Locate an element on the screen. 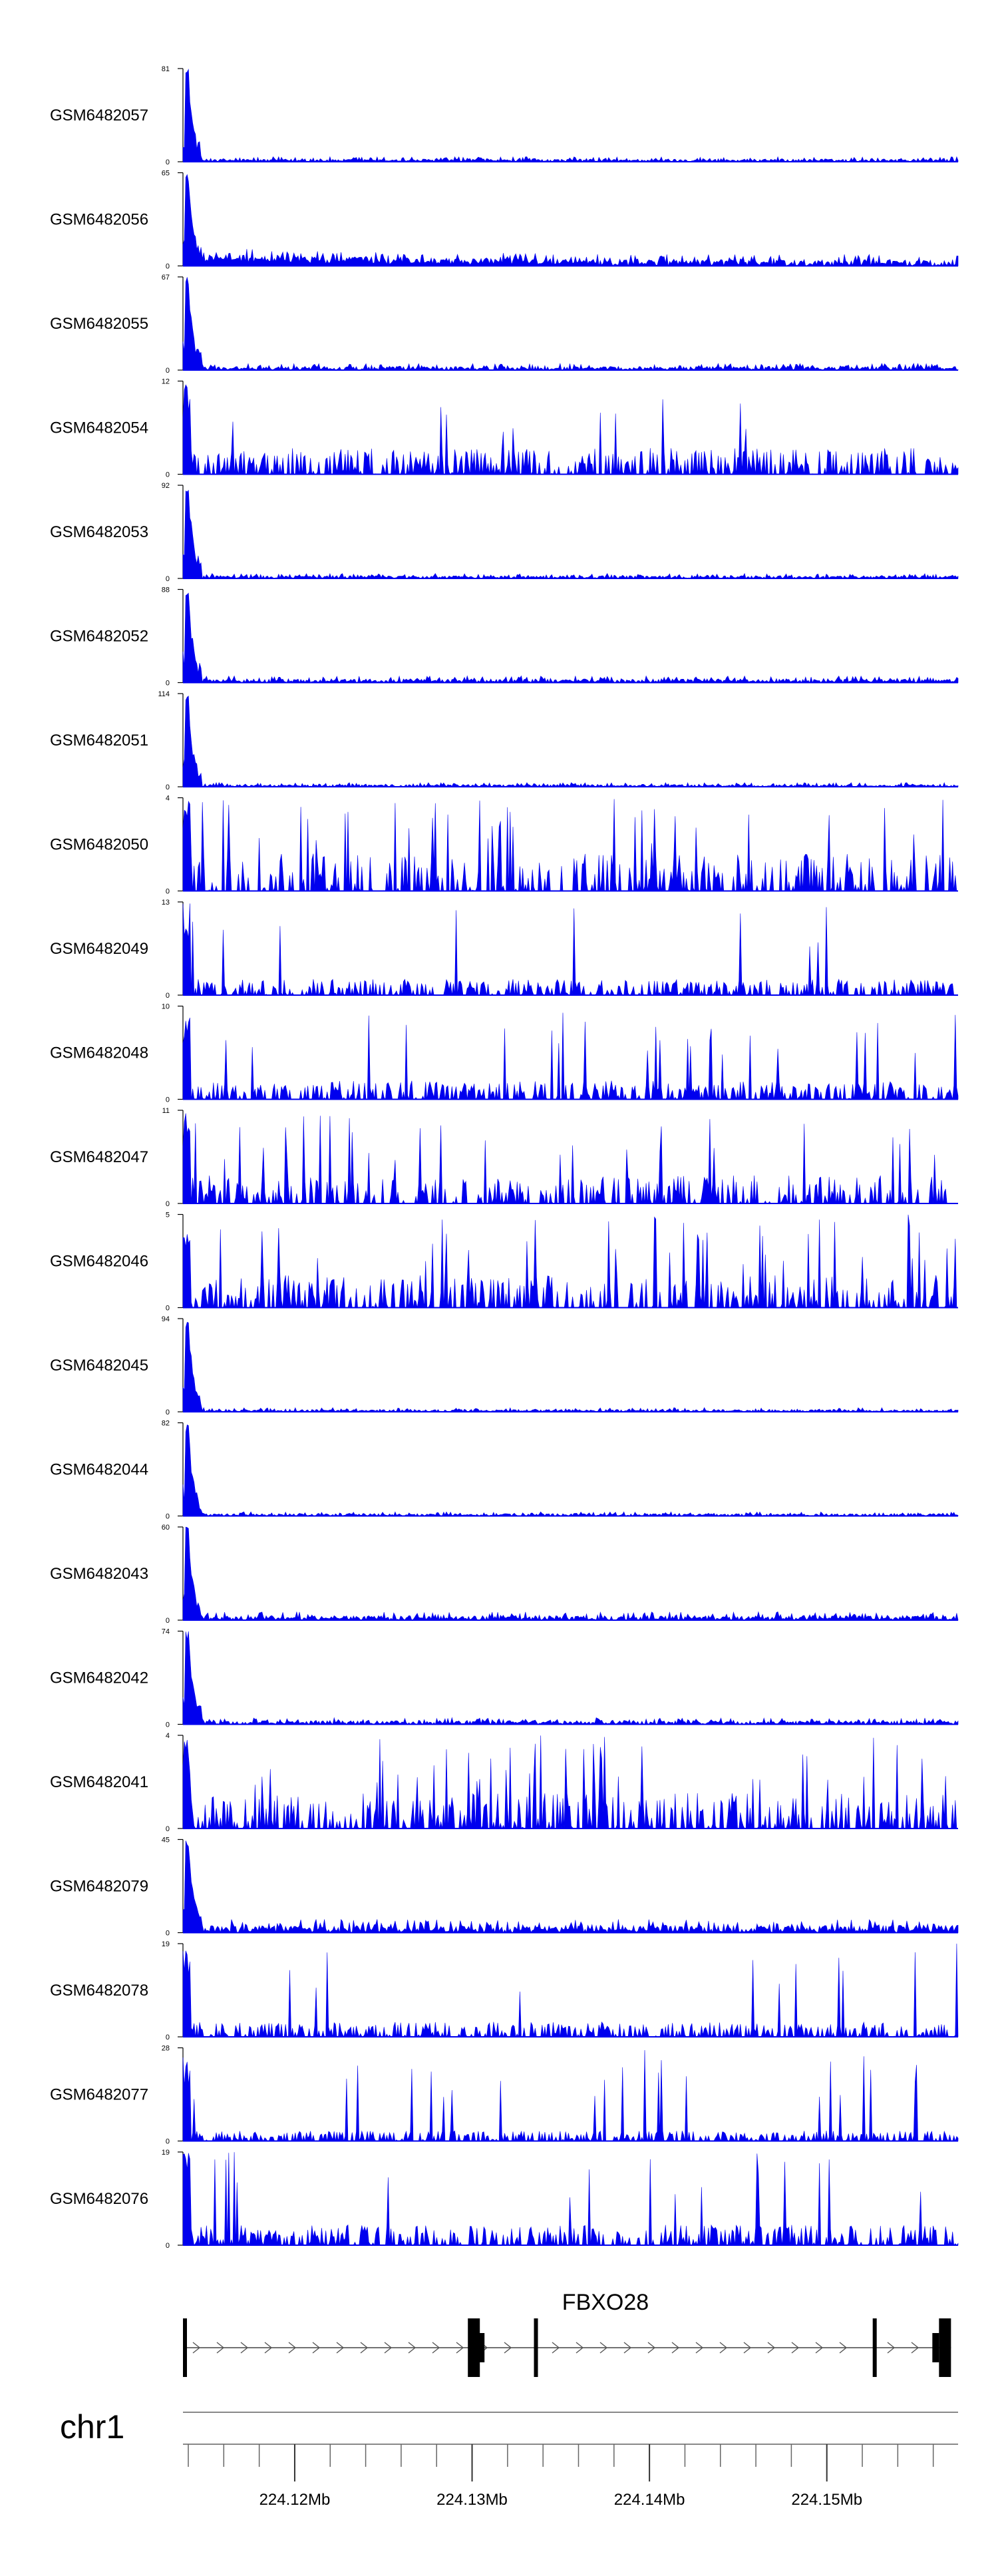 The image size is (998, 2576). track-ymax-label: 74 is located at coordinates (166, 1632).